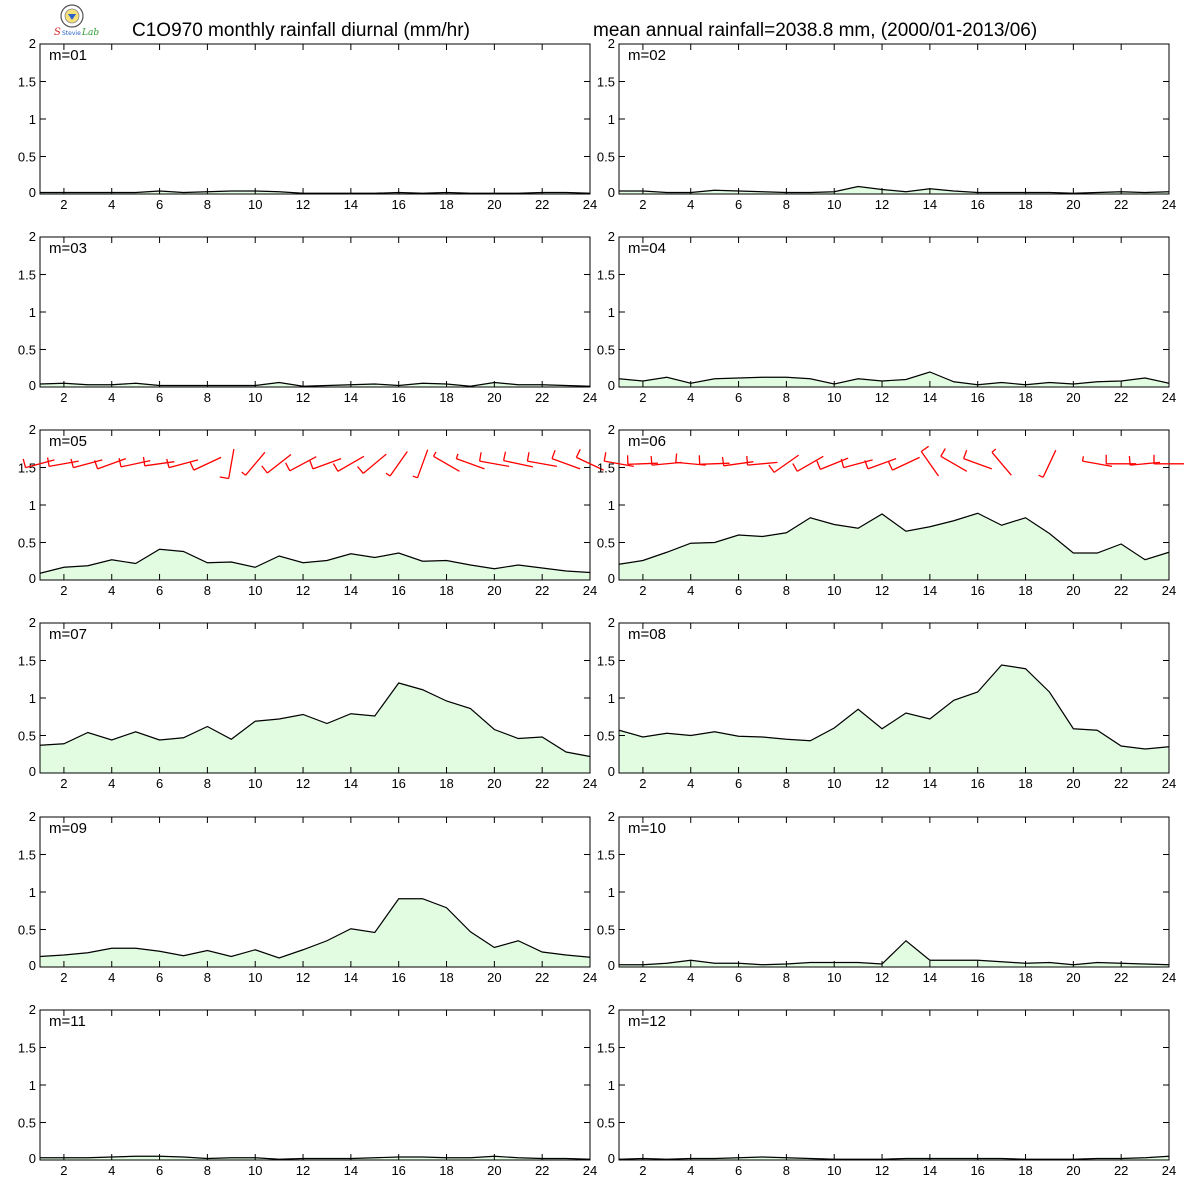  Describe the element at coordinates (890, 510) in the screenshot. I see `panel-m-06: 00.511.522 4 6 8 10 12 14 16 18 20 22 24m=06` at that location.